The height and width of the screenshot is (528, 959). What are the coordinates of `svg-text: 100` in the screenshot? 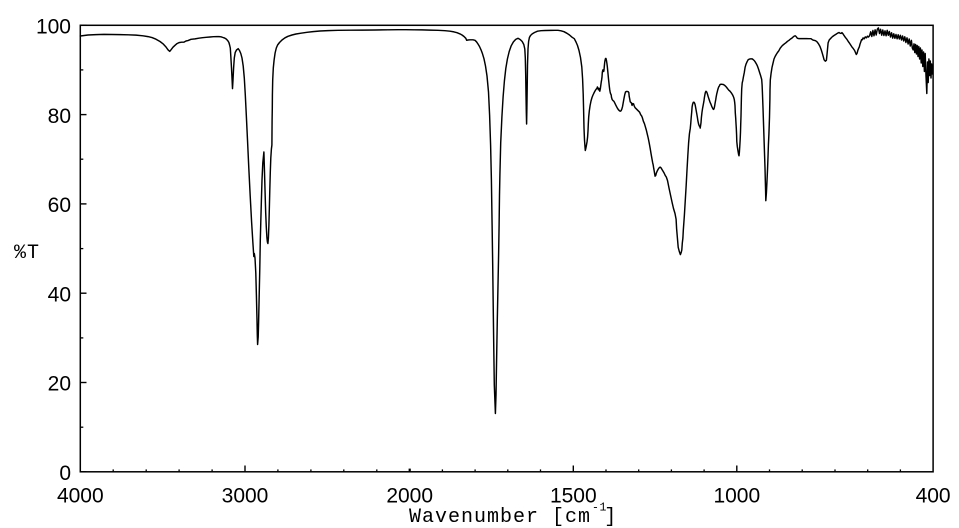 It's located at (53, 27).